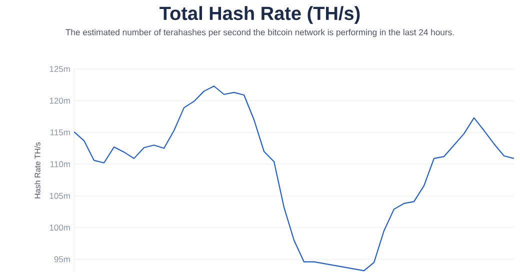 This screenshot has width=520, height=272. What do you see at coordinates (260, 15) in the screenshot?
I see `chart-title: Total Hash Rate (TH/s)` at bounding box center [260, 15].